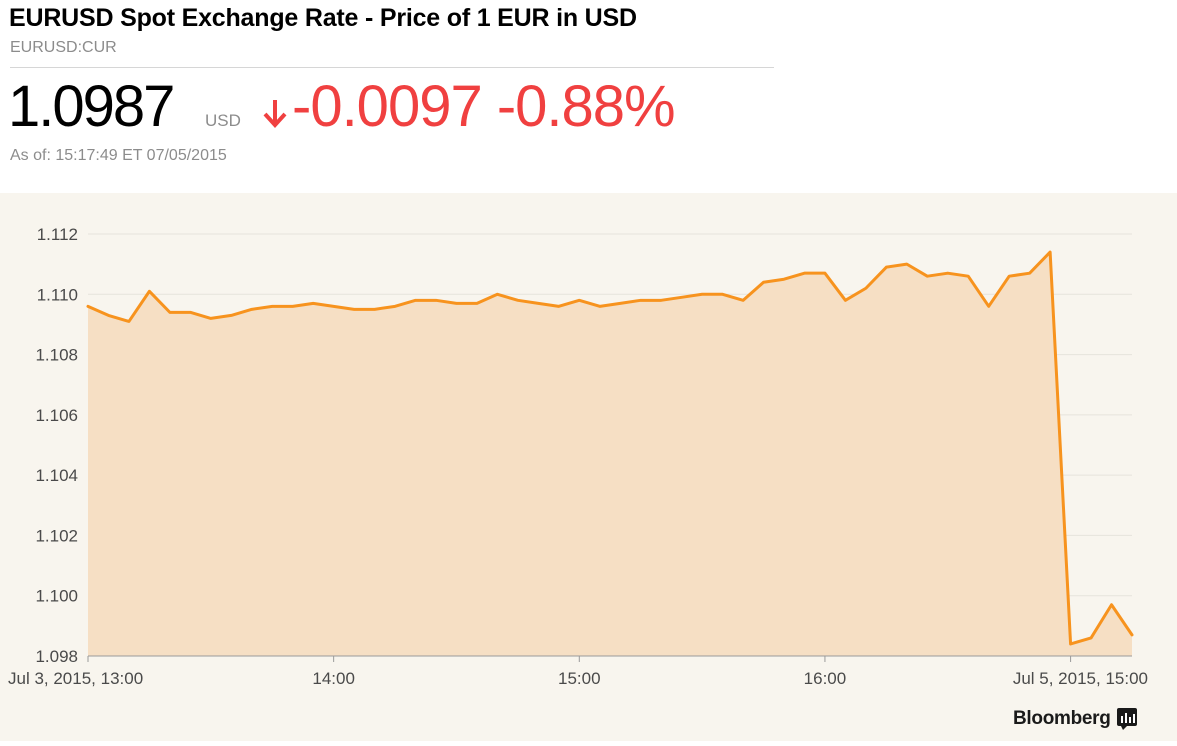  What do you see at coordinates (57, 294) in the screenshot?
I see `y-tick-label: 1.110` at bounding box center [57, 294].